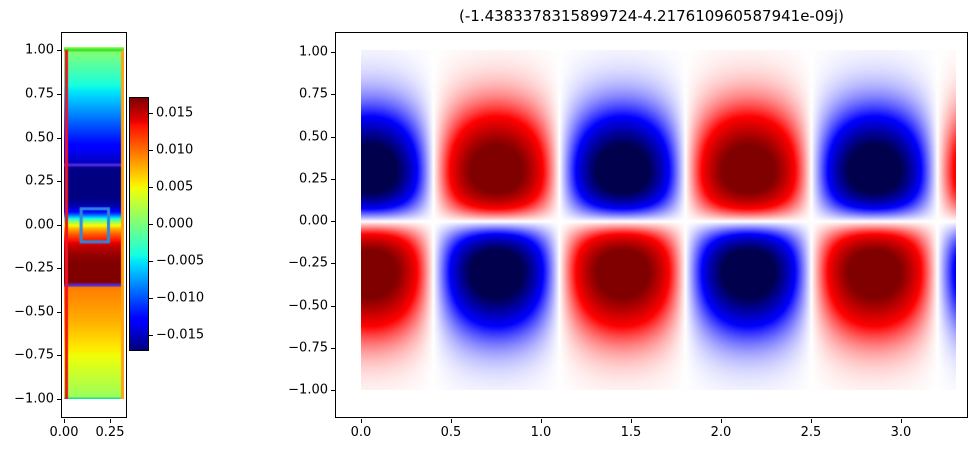  Describe the element at coordinates (631, 432) in the screenshot. I see `x-tick-label: 1.5` at that location.